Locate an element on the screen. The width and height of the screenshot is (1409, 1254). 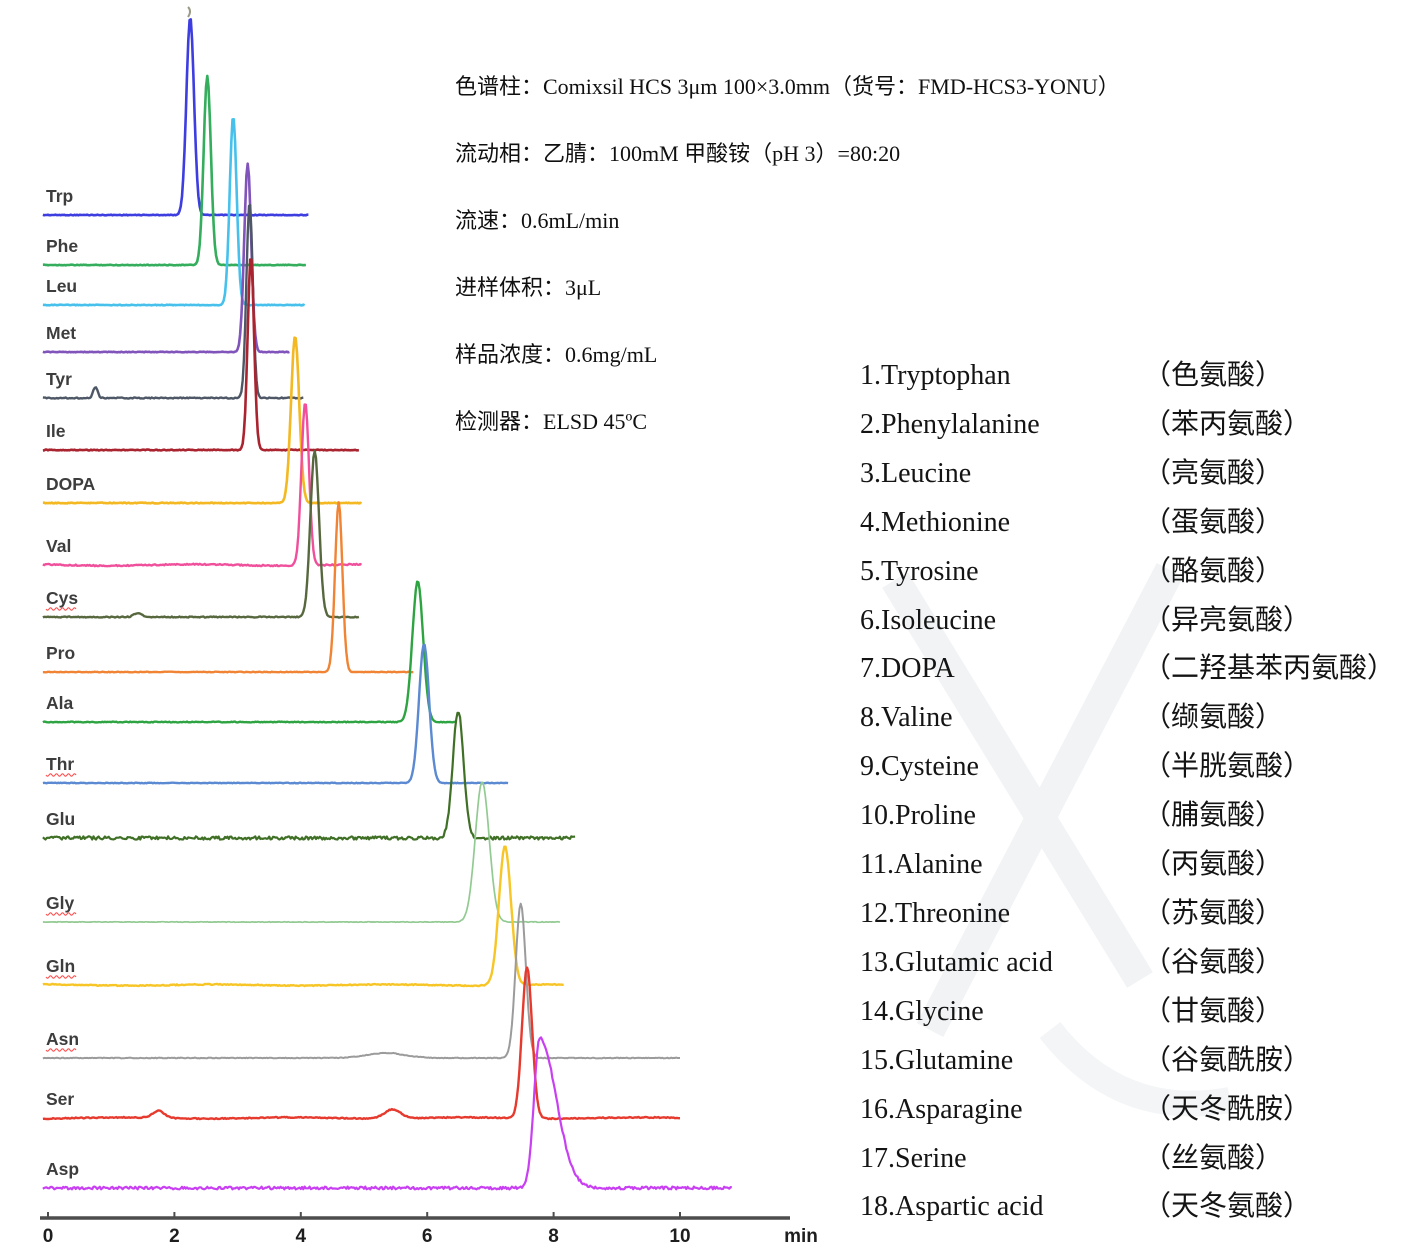
trace-label-val: Val is located at coordinates (58, 546).